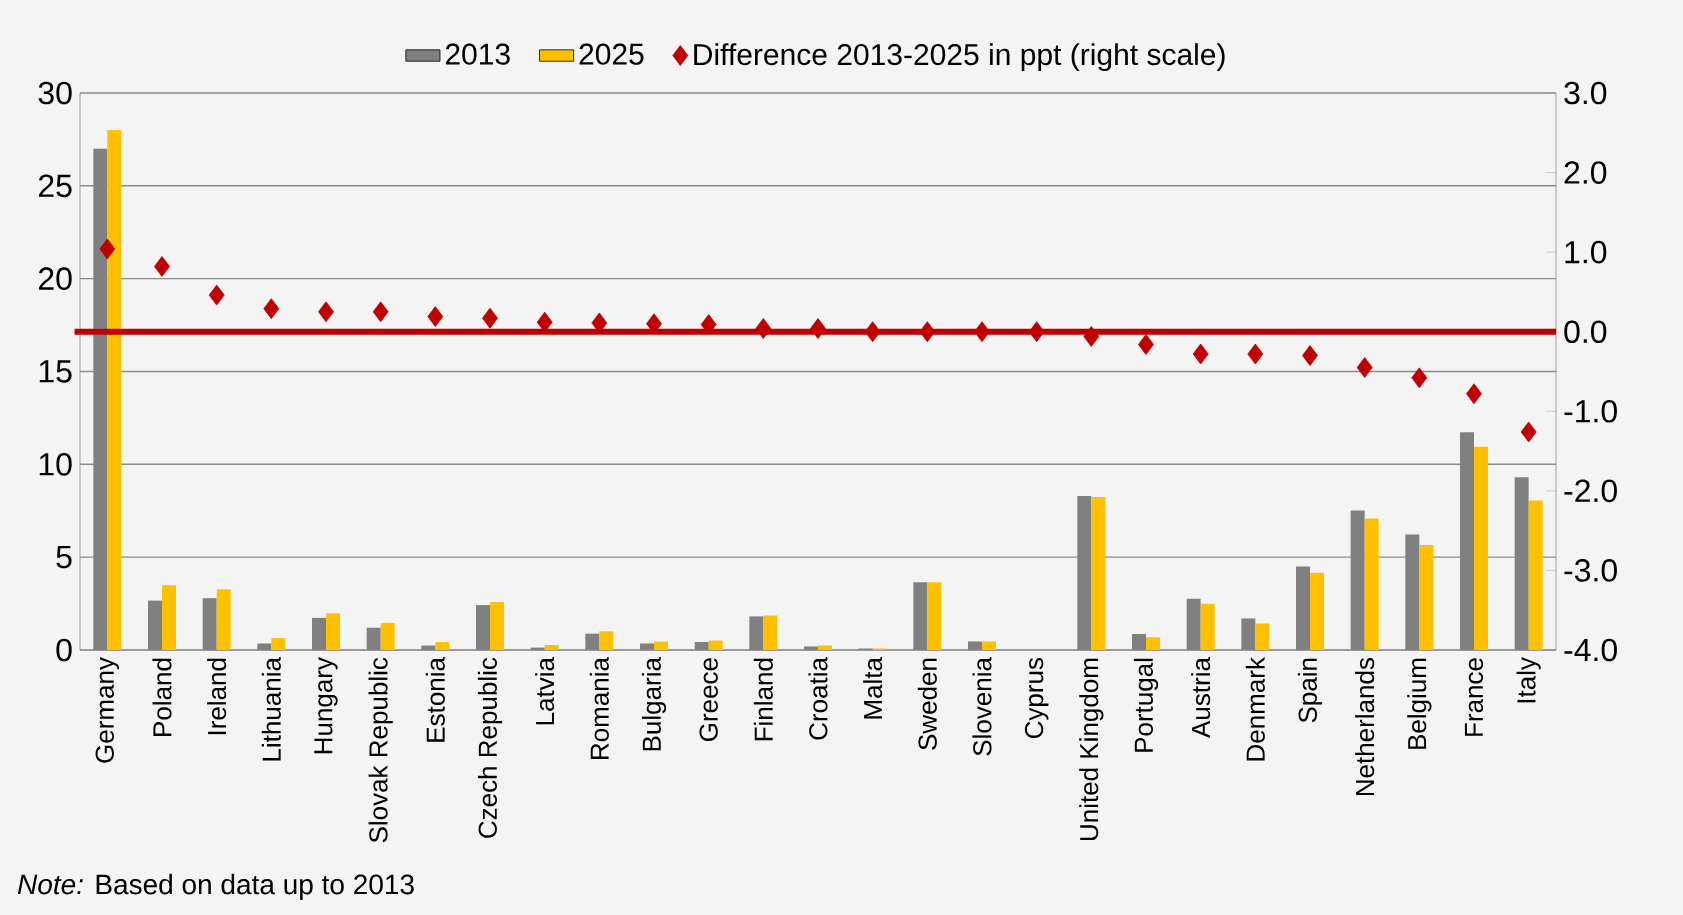 The width and height of the screenshot is (1683, 915). Describe the element at coordinates (818, 698) in the screenshot. I see `x-tick-label: Croatia` at that location.